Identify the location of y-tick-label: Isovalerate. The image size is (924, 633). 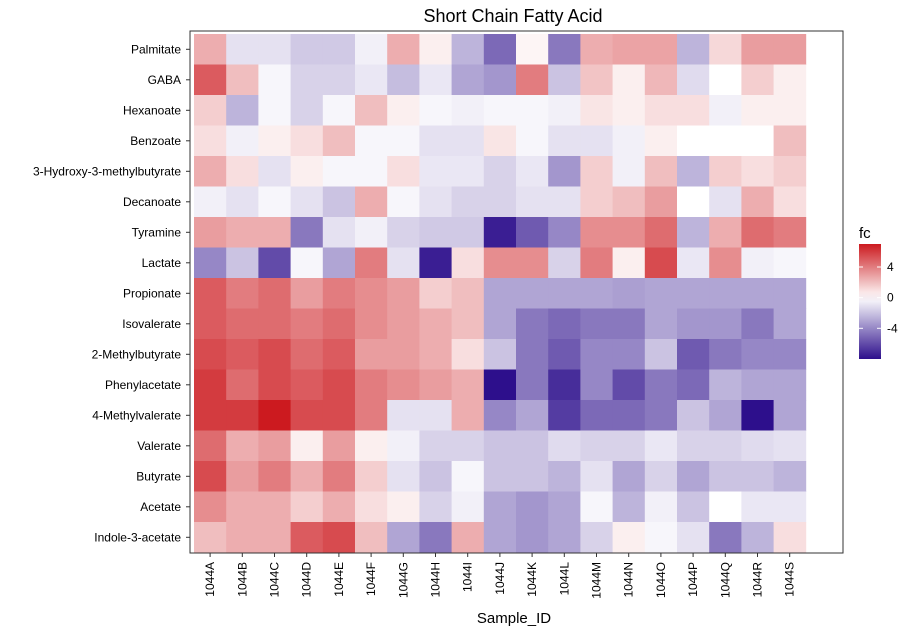
(151, 324).